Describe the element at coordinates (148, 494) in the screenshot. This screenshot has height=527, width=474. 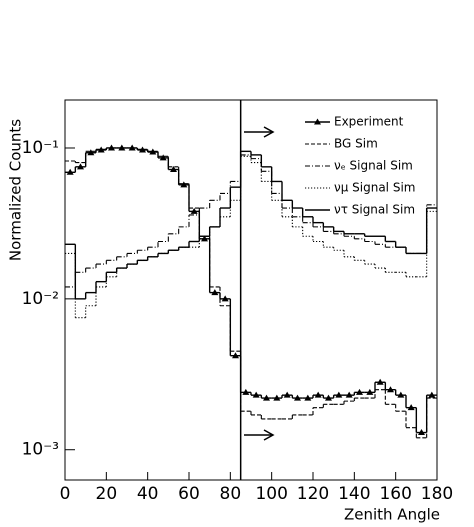
I see `x-tick-label: 40` at that location.